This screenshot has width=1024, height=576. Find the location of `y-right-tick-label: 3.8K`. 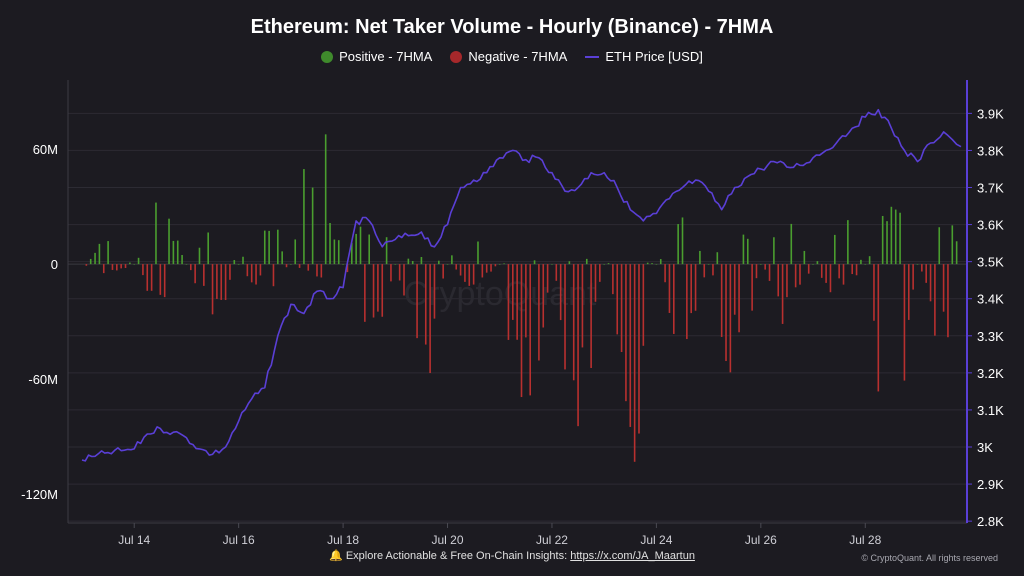

y-right-tick-label: 3.8K is located at coordinates (990, 150).